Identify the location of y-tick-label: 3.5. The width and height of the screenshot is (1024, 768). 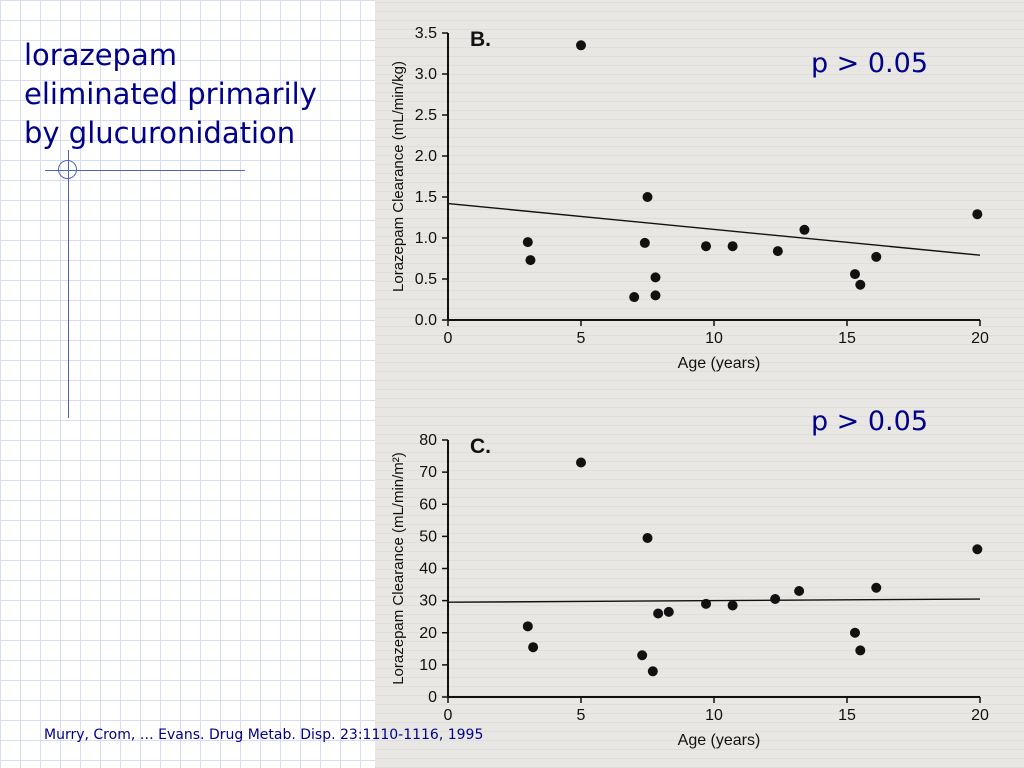
(426, 33).